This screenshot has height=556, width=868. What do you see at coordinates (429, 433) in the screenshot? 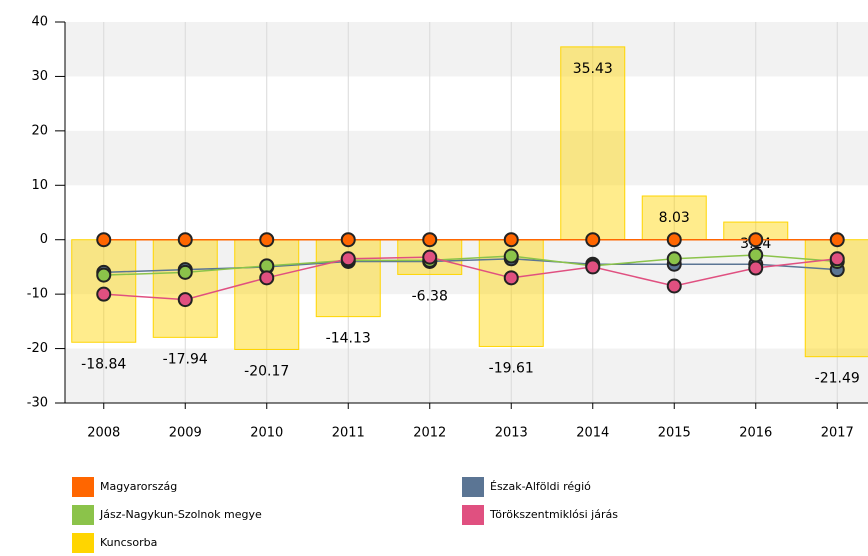
I see `x-tick-label: 2012` at bounding box center [429, 433].